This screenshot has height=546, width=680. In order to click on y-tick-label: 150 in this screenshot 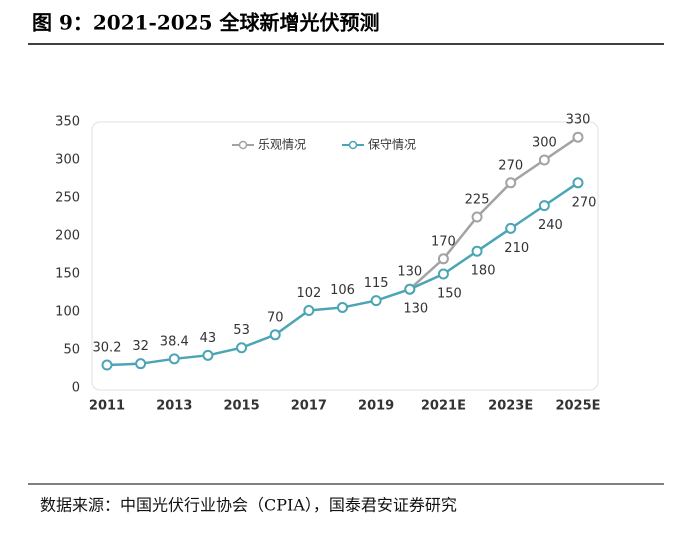, I will do `click(67, 274)`.